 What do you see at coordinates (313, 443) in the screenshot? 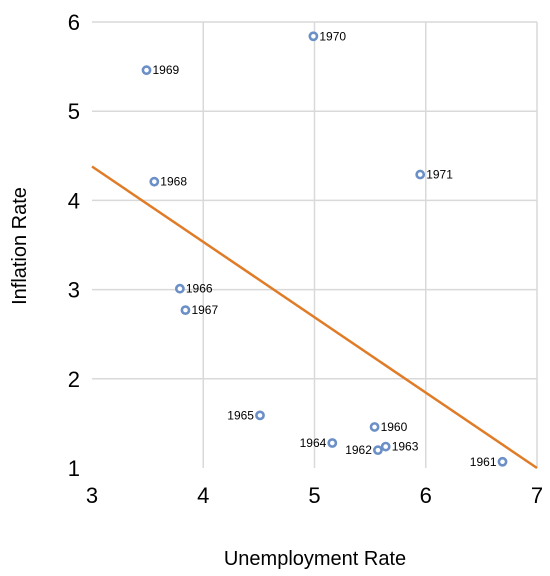
I see `point-label-1964: 1964` at bounding box center [313, 443].